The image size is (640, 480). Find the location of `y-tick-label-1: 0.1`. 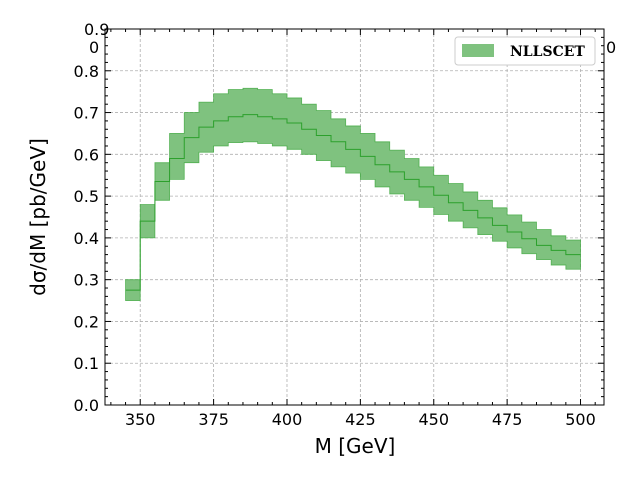

y-tick-label-1: 0.1 is located at coordinates (86, 363).